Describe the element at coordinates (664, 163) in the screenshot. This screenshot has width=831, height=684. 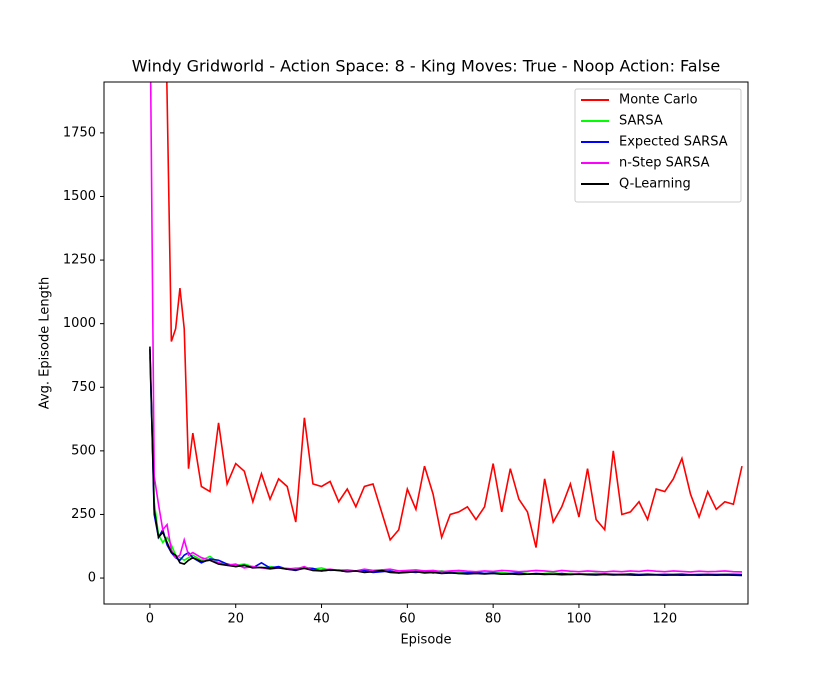
I see `legend-label: n-Step SARSA` at that location.